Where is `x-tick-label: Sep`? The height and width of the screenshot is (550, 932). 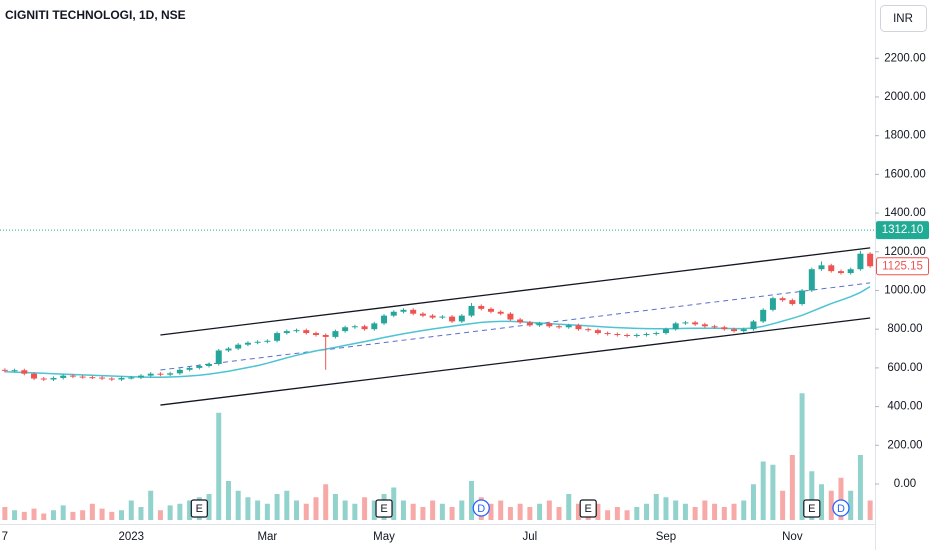
x-tick-label: Sep is located at coordinates (666, 537).